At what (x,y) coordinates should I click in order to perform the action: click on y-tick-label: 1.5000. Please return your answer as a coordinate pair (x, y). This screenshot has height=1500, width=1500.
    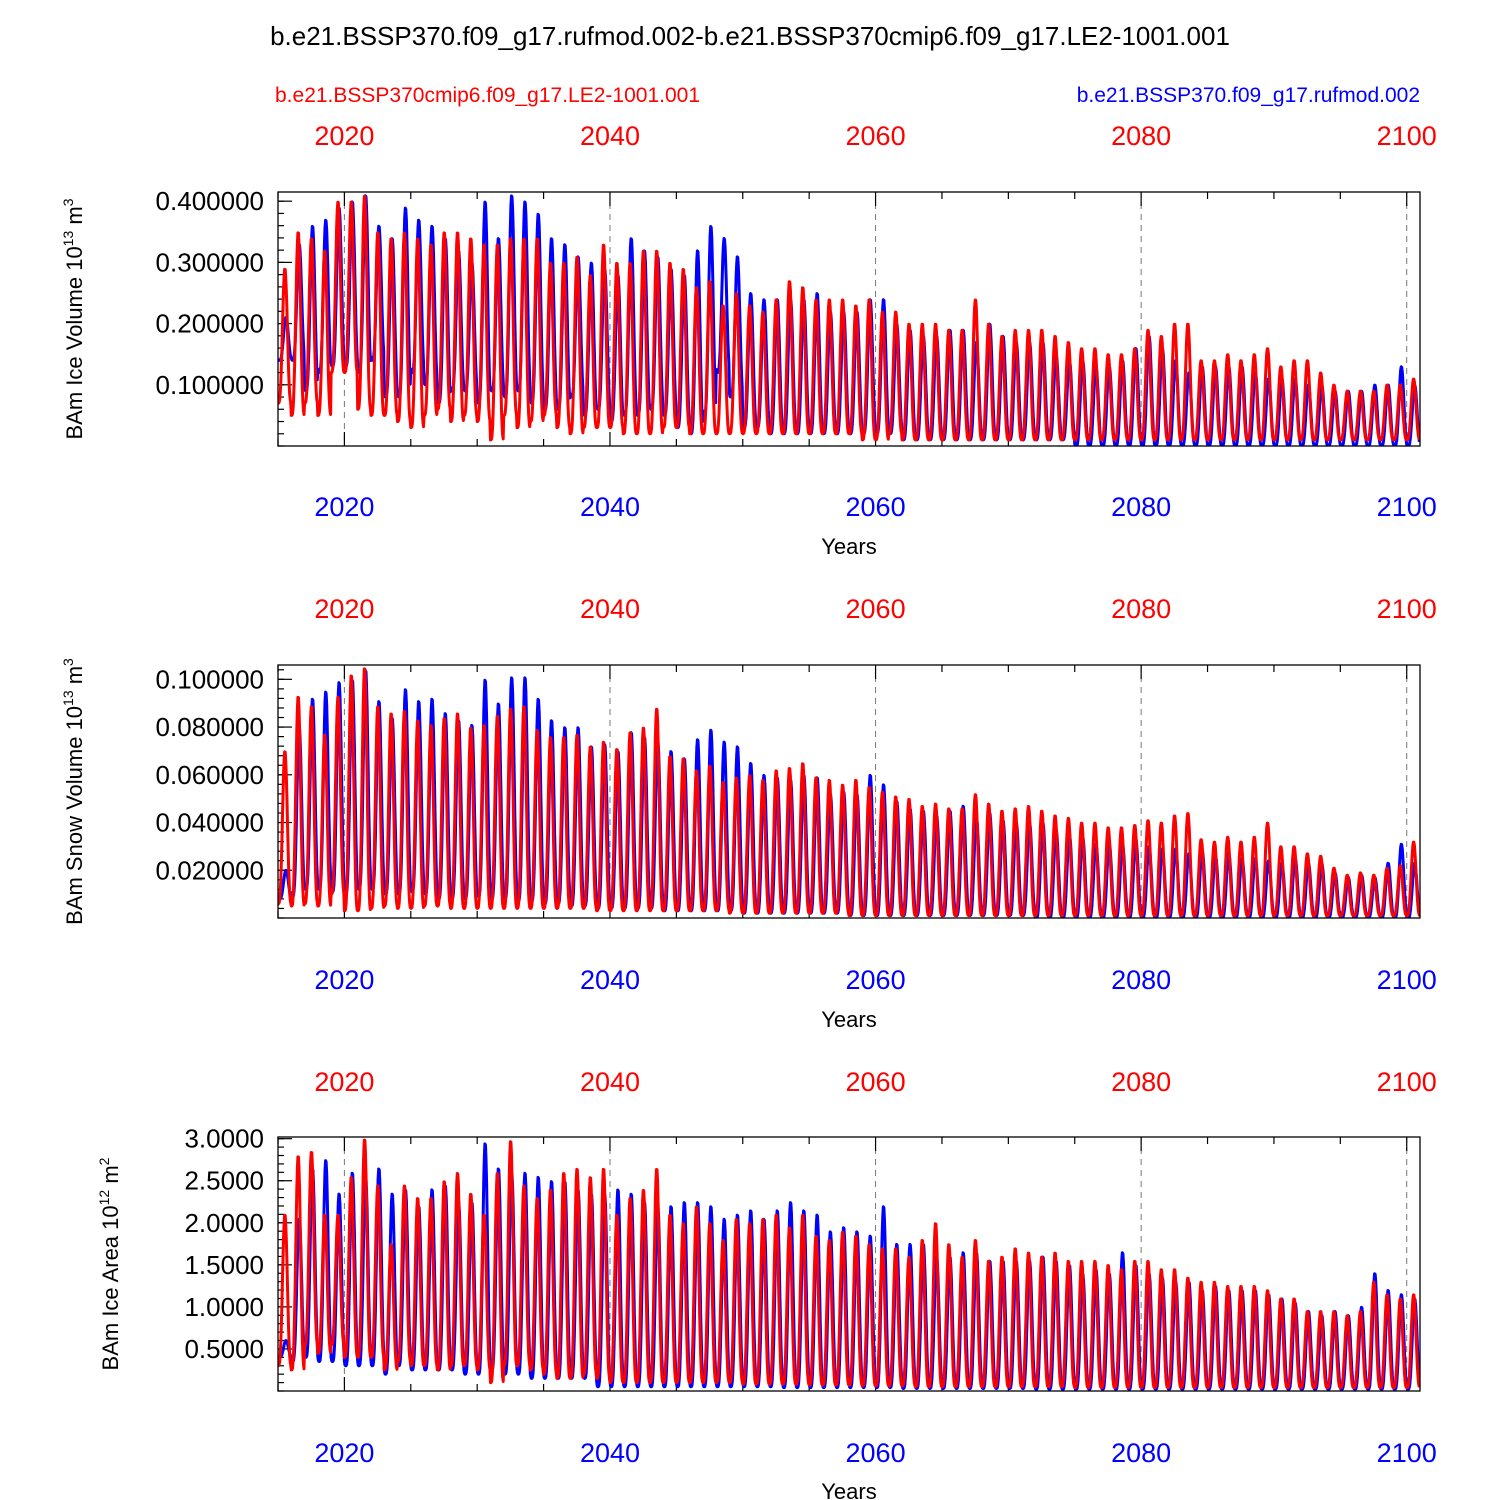
    Looking at the image, I should click on (224, 1265).